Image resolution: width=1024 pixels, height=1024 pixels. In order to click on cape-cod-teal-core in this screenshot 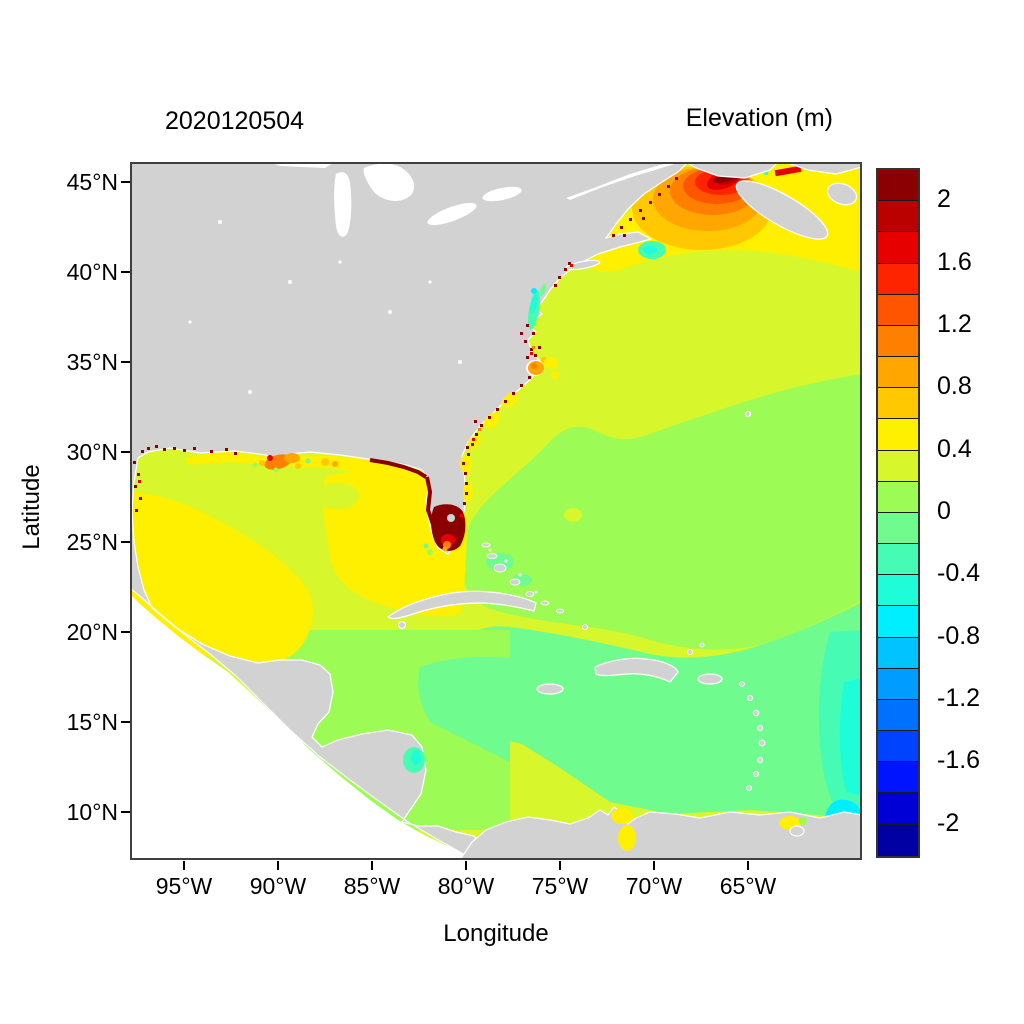, I will do `click(650, 250)`.